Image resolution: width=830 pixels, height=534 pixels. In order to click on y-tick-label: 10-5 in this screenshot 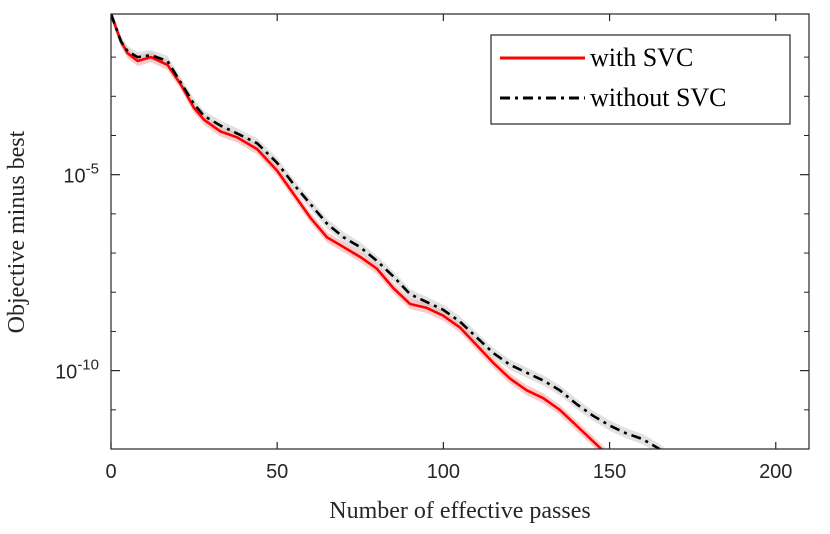, I will do `click(81, 174)`.